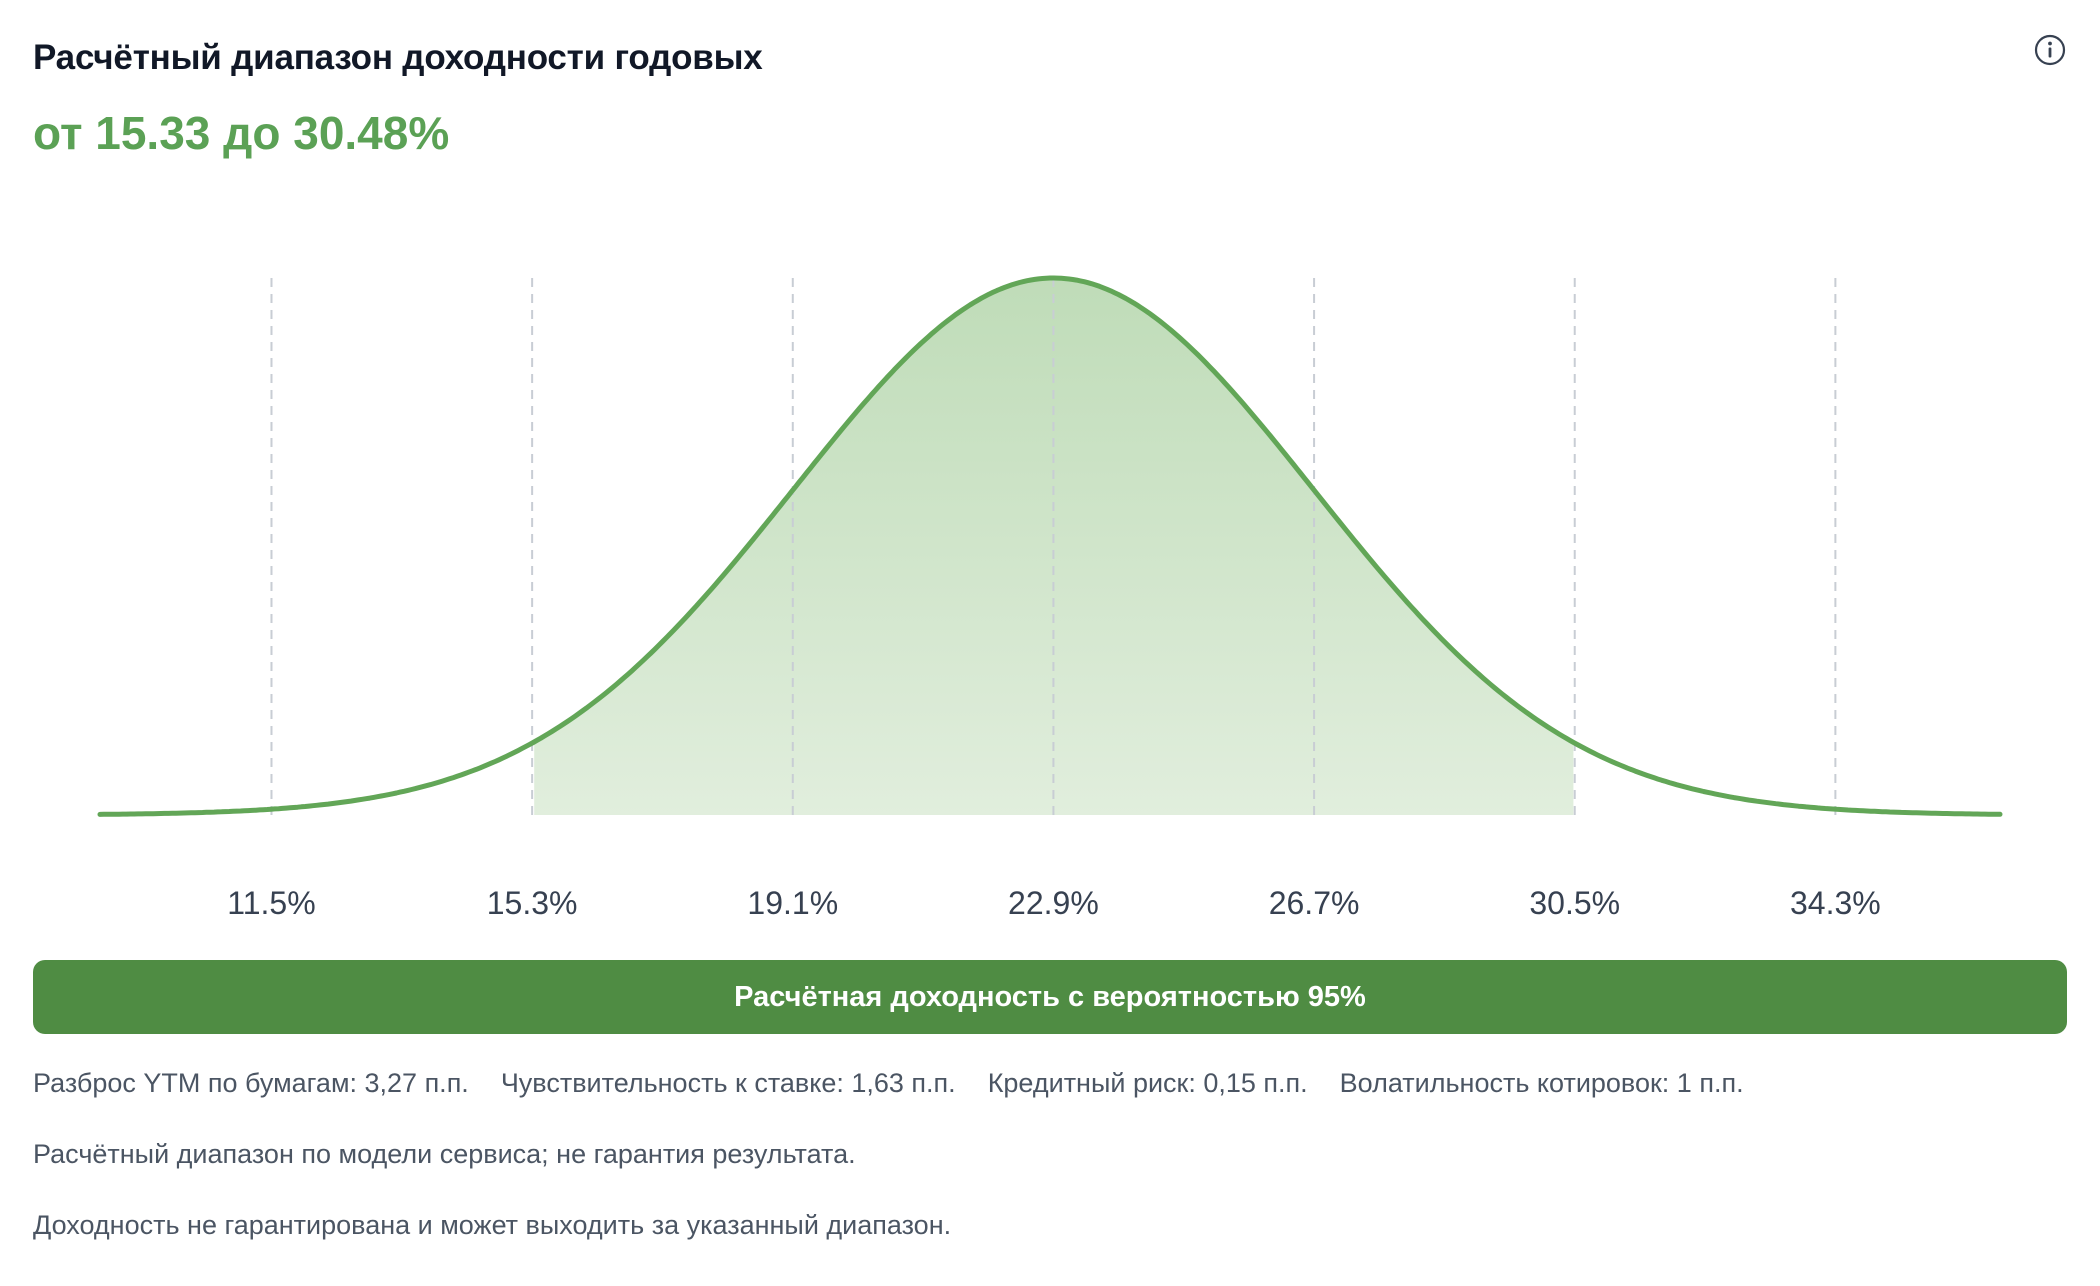 The width and height of the screenshot is (2100, 1286). Describe the element at coordinates (1053, 903) in the screenshot. I see `x-tick-label-3: 22.9%` at that location.